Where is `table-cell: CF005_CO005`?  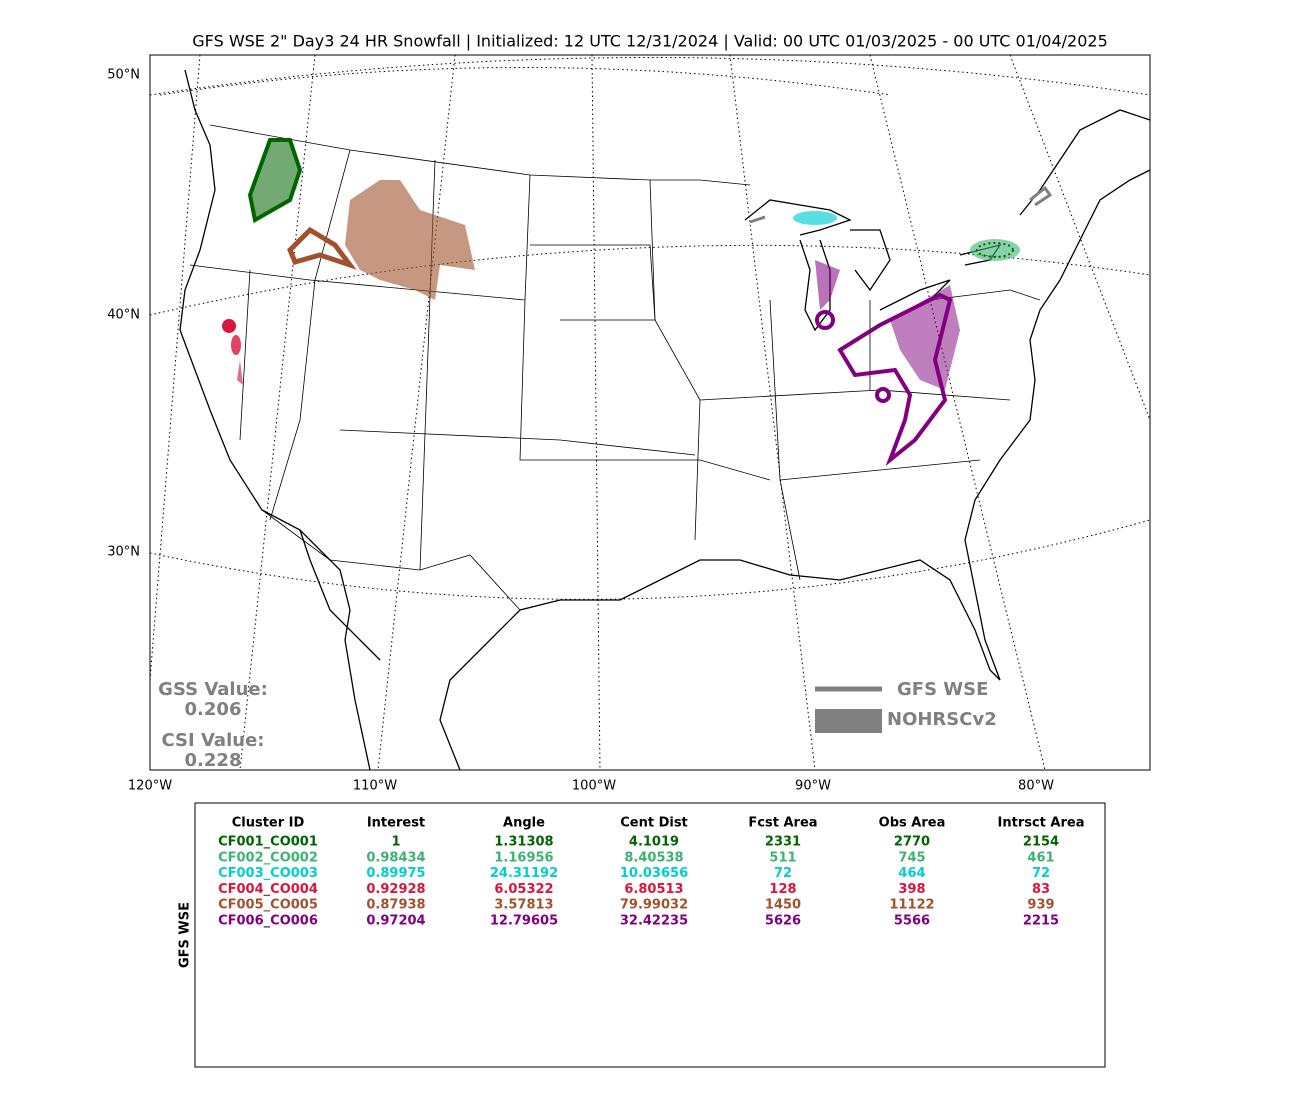
table-cell: CF005_CO005 is located at coordinates (268, 905).